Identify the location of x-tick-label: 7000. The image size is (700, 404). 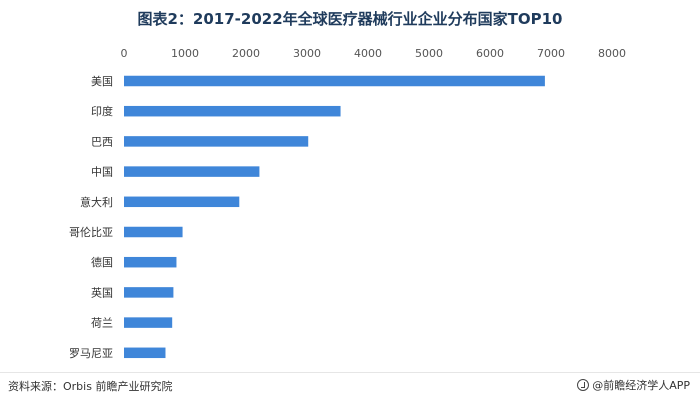
(551, 53).